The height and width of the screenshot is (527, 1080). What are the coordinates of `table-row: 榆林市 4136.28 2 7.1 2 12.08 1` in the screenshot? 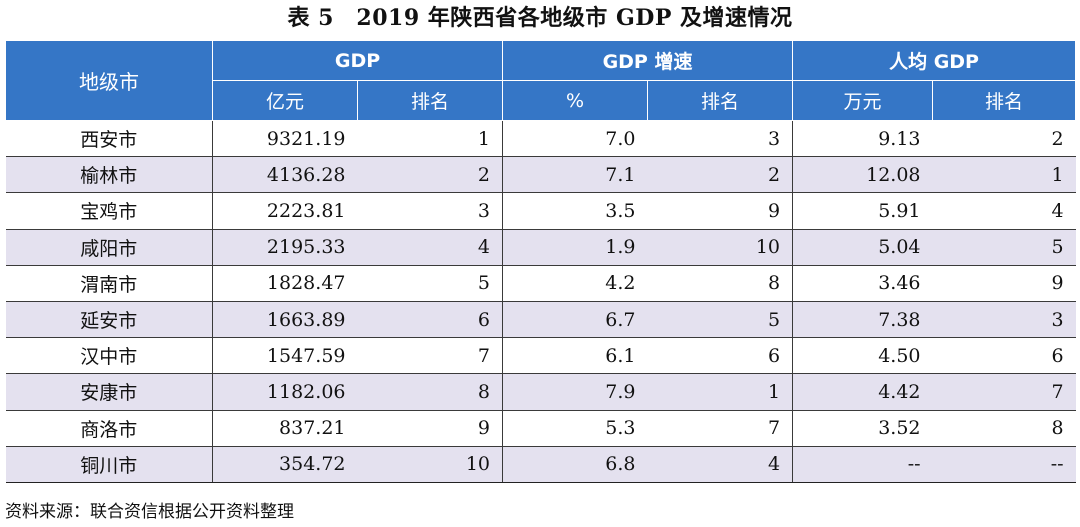 It's located at (540, 175).